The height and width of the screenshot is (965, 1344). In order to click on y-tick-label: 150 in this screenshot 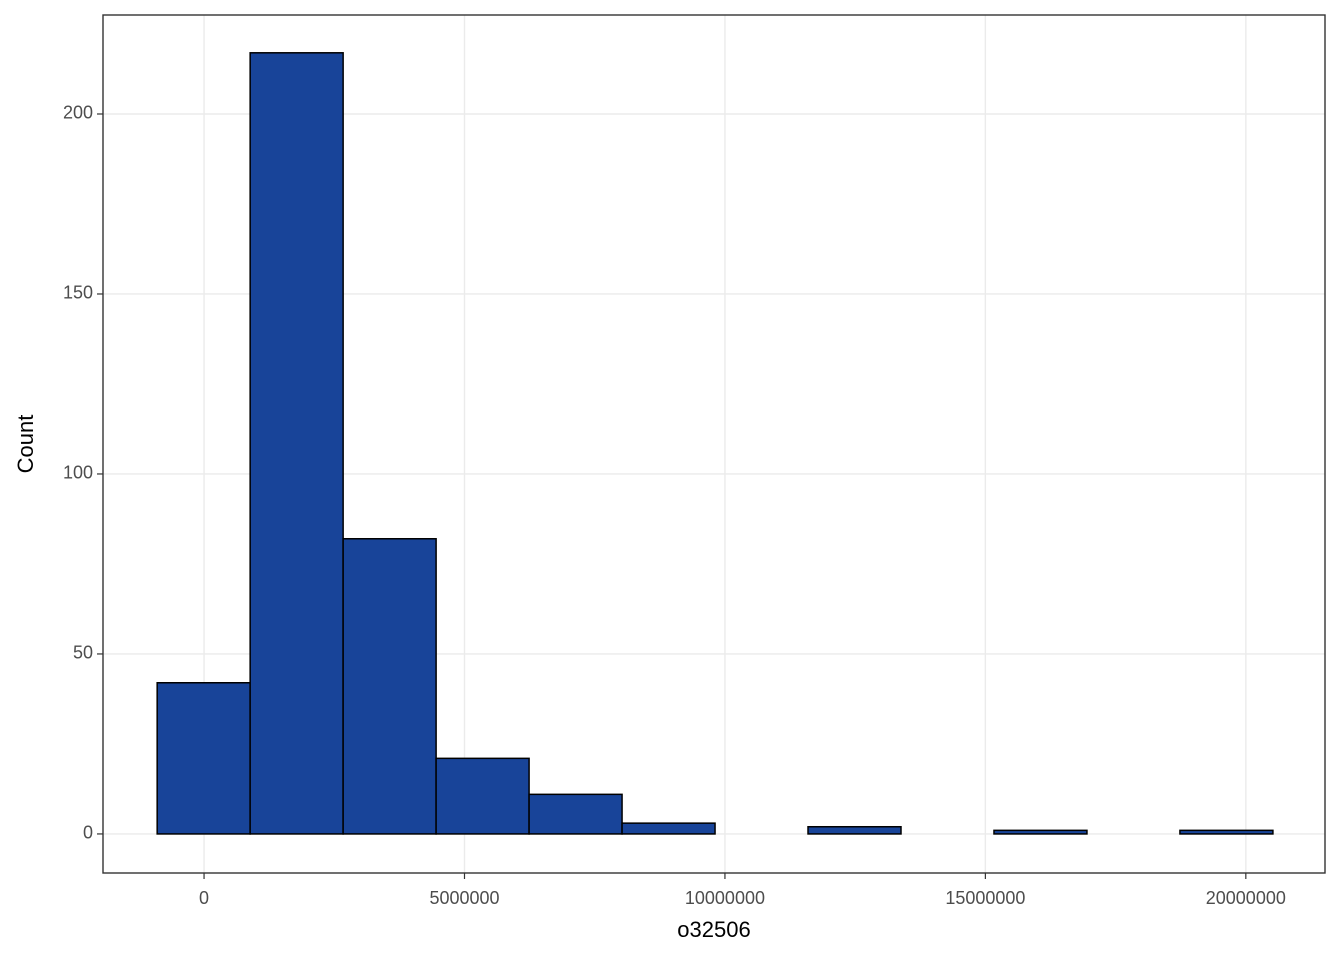, I will do `click(78, 293)`.